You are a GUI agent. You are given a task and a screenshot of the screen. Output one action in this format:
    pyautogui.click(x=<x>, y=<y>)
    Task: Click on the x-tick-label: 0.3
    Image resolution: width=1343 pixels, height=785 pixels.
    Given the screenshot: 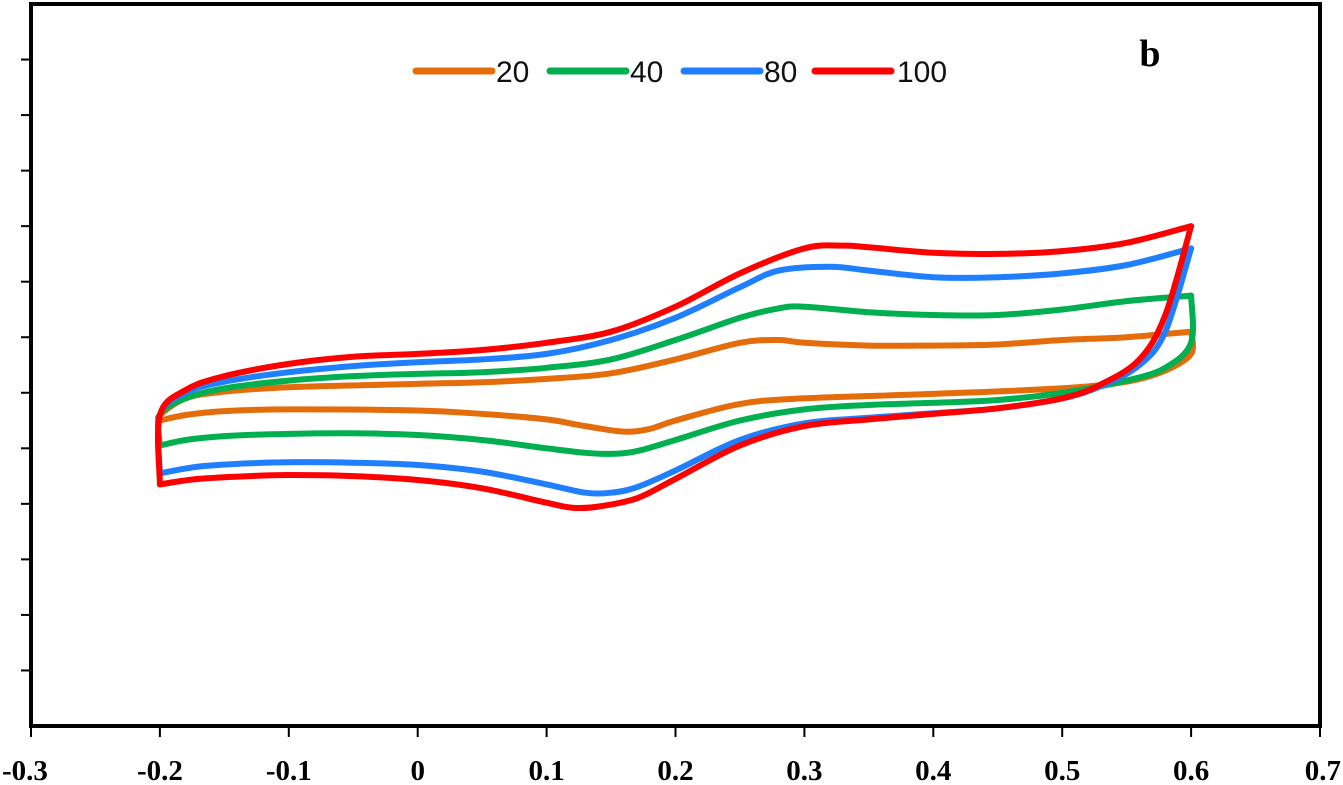 What is the action you would take?
    pyautogui.click(x=804, y=770)
    